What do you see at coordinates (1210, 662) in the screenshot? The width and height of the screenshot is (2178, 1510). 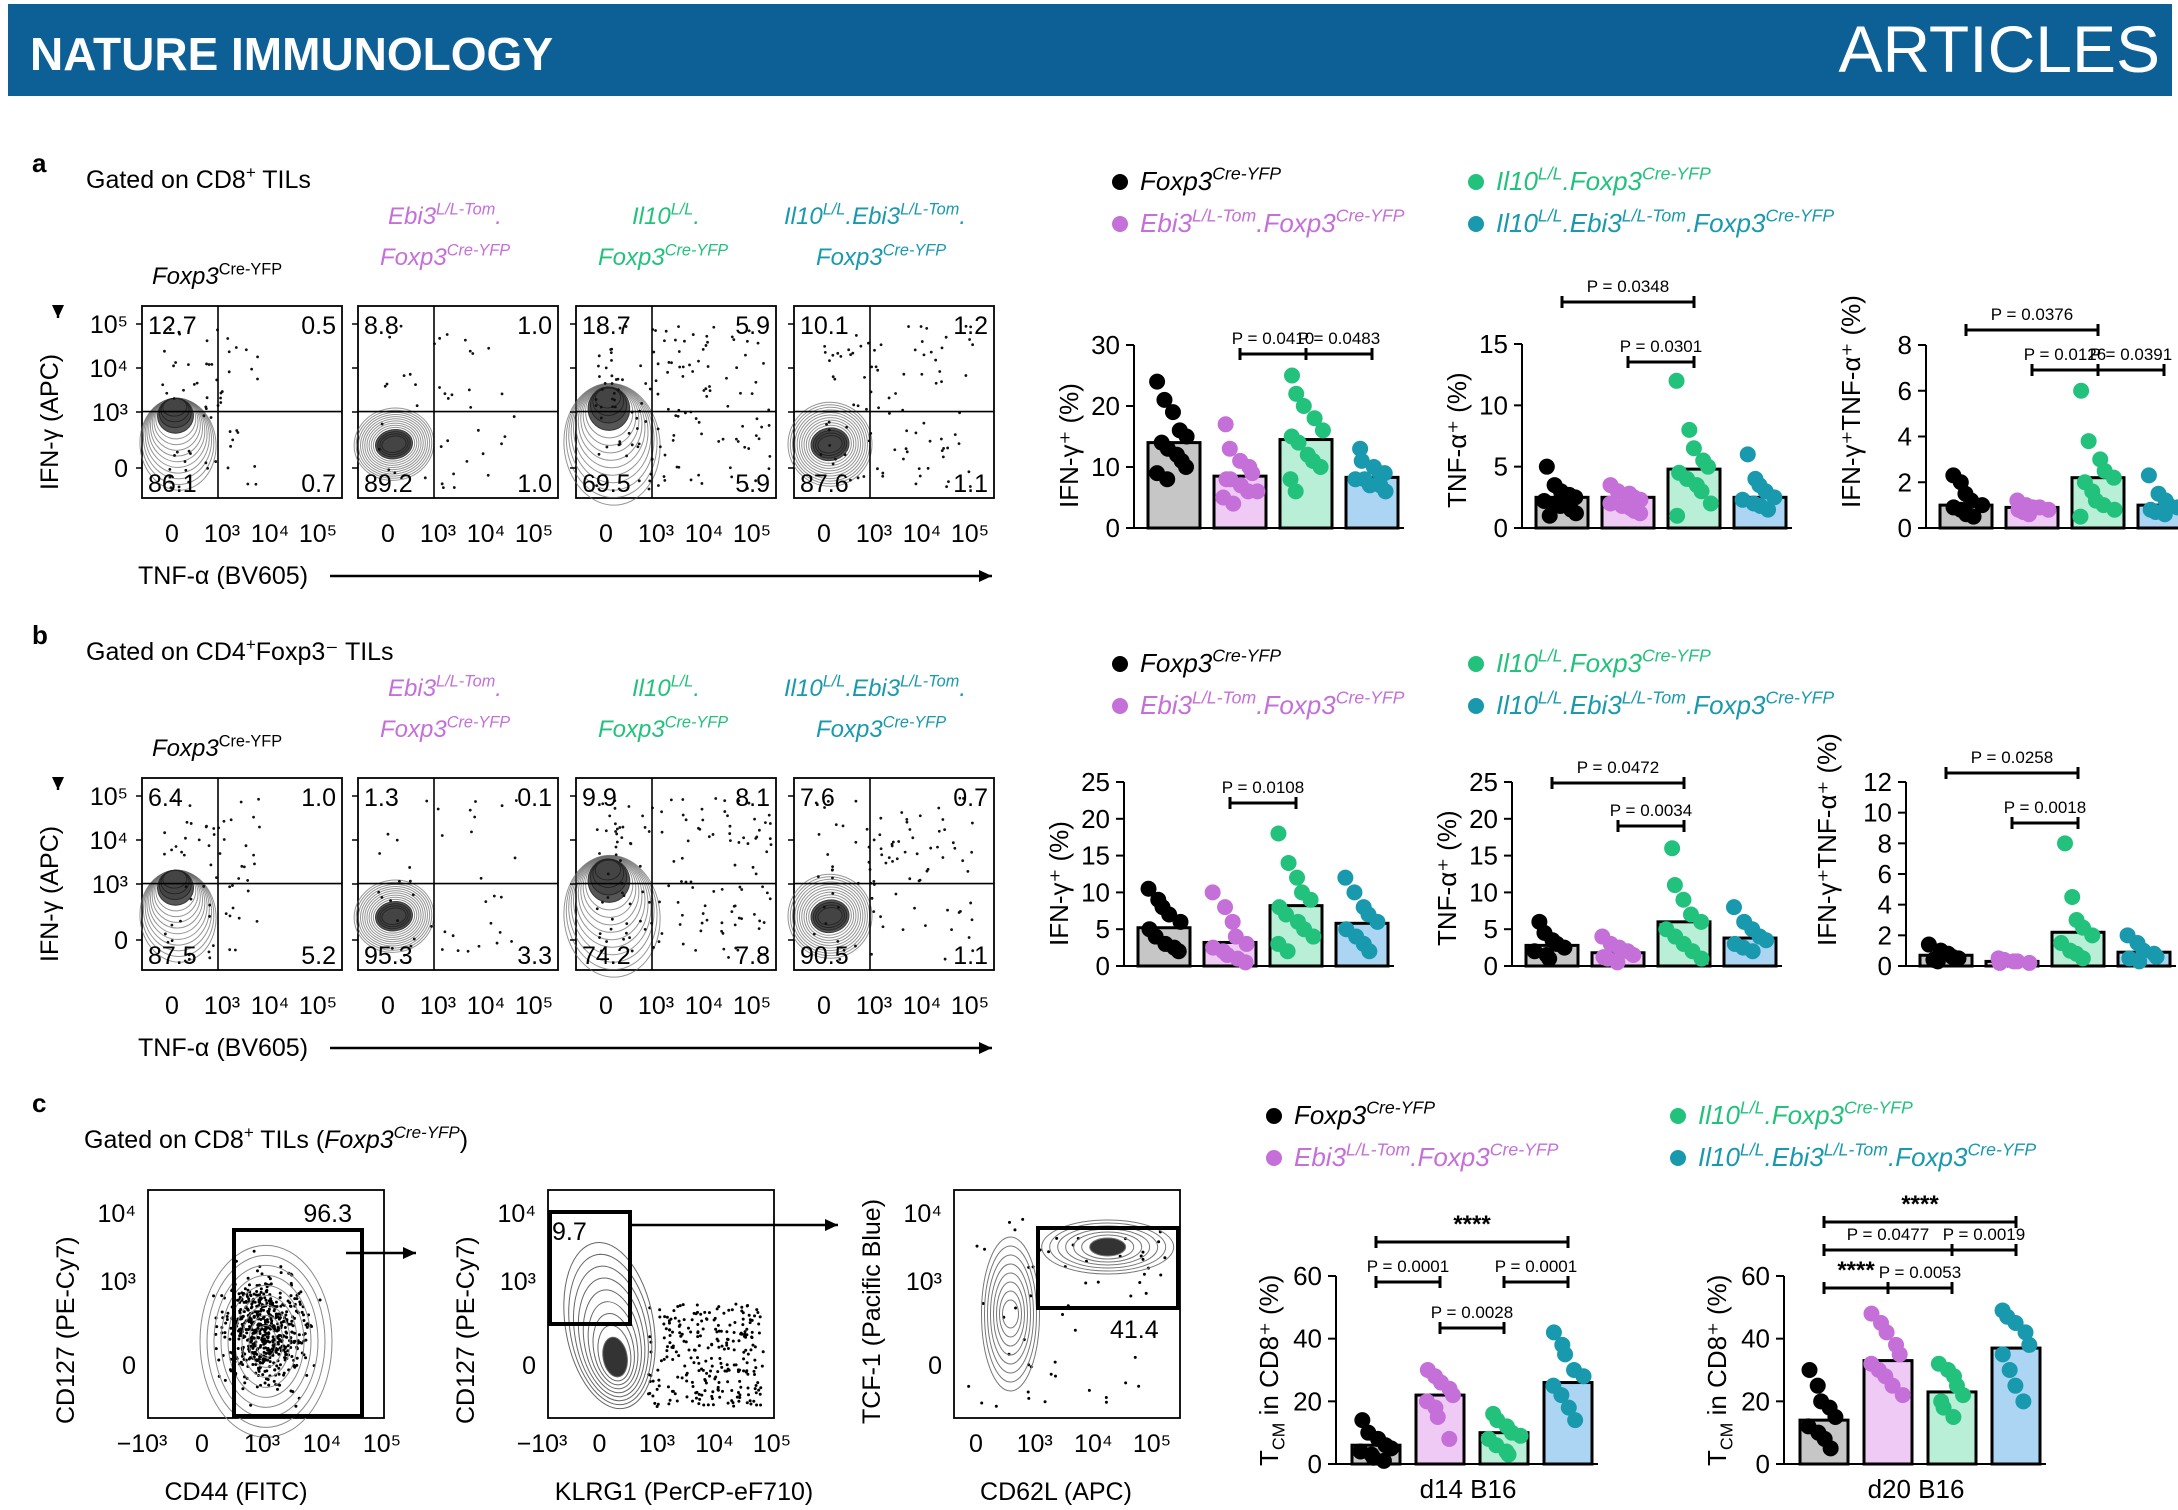 I see `legend-entry: Foxp3Cre-YFP` at bounding box center [1210, 662].